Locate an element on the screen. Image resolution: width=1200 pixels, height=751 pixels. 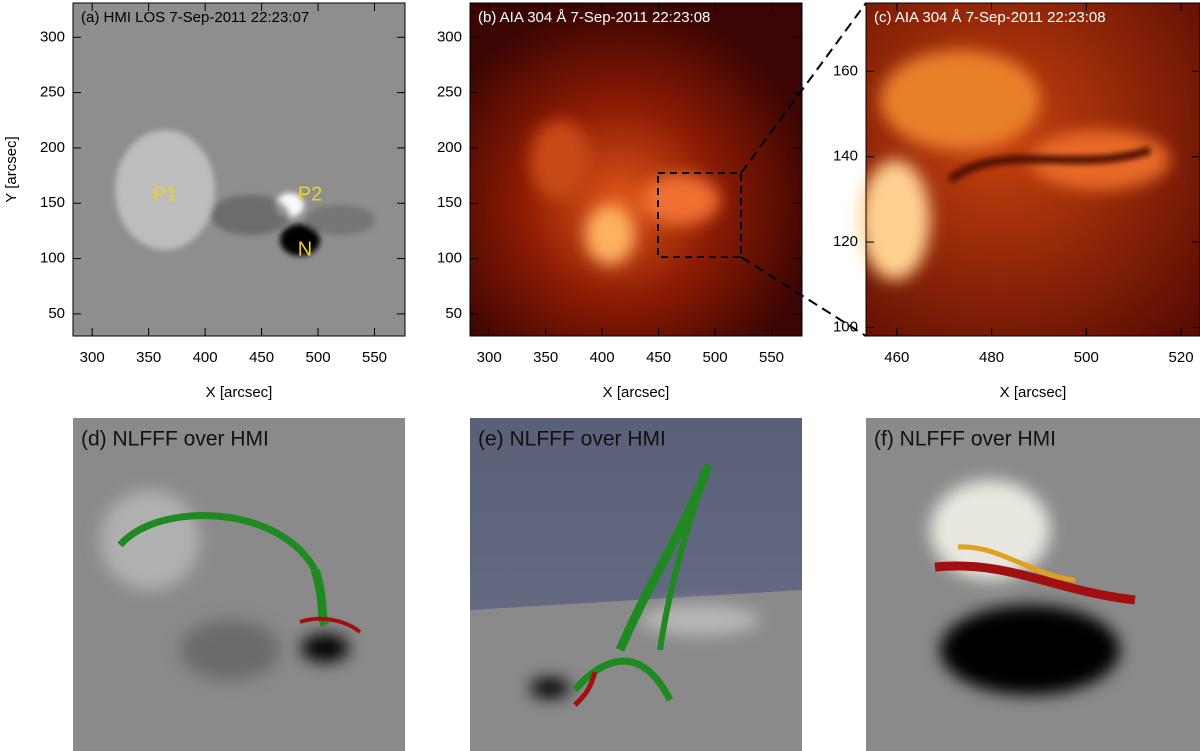
aia-features is located at coordinates (625, 192).